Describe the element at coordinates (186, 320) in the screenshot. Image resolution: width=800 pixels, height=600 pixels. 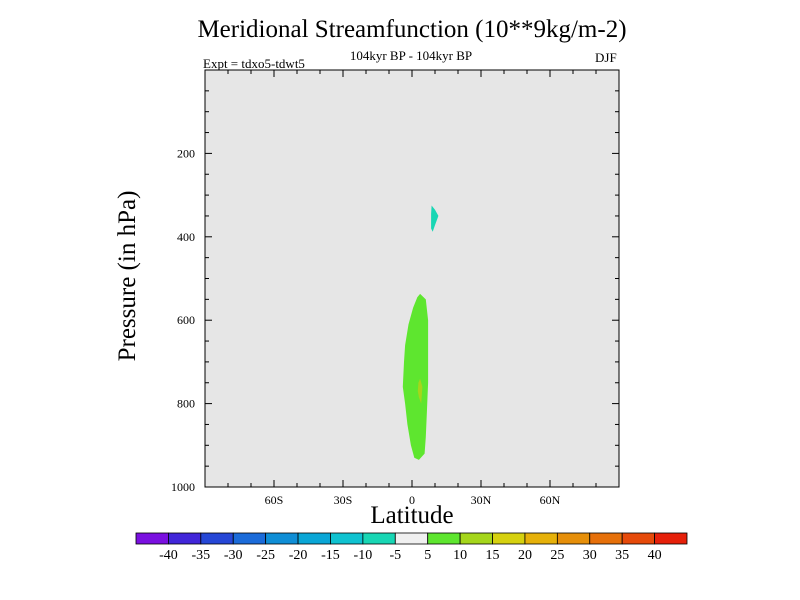
I see `y-tick-label: 600` at that location.